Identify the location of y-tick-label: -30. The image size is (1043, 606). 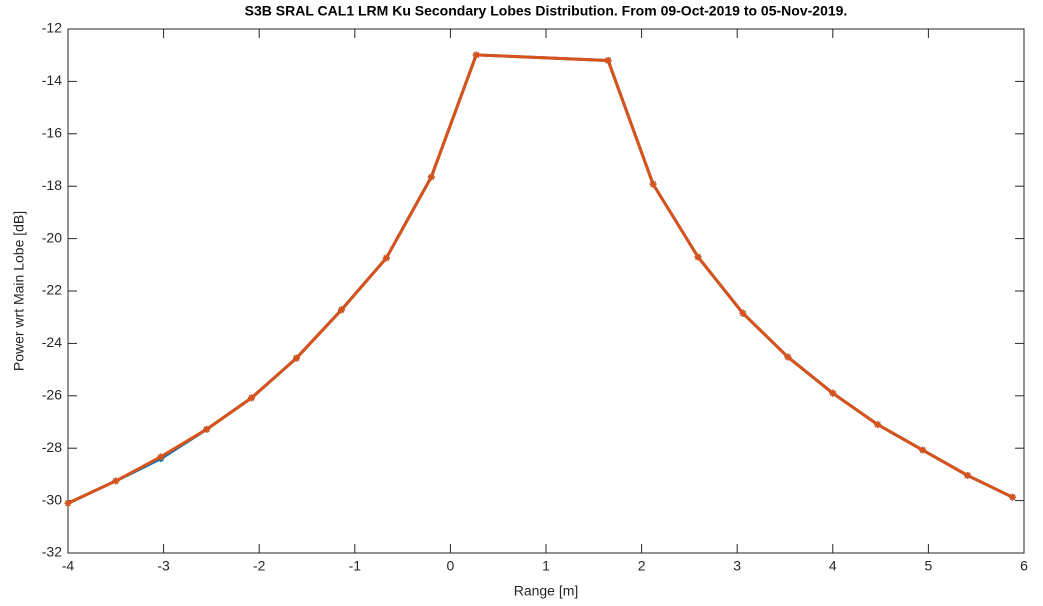
(52, 499).